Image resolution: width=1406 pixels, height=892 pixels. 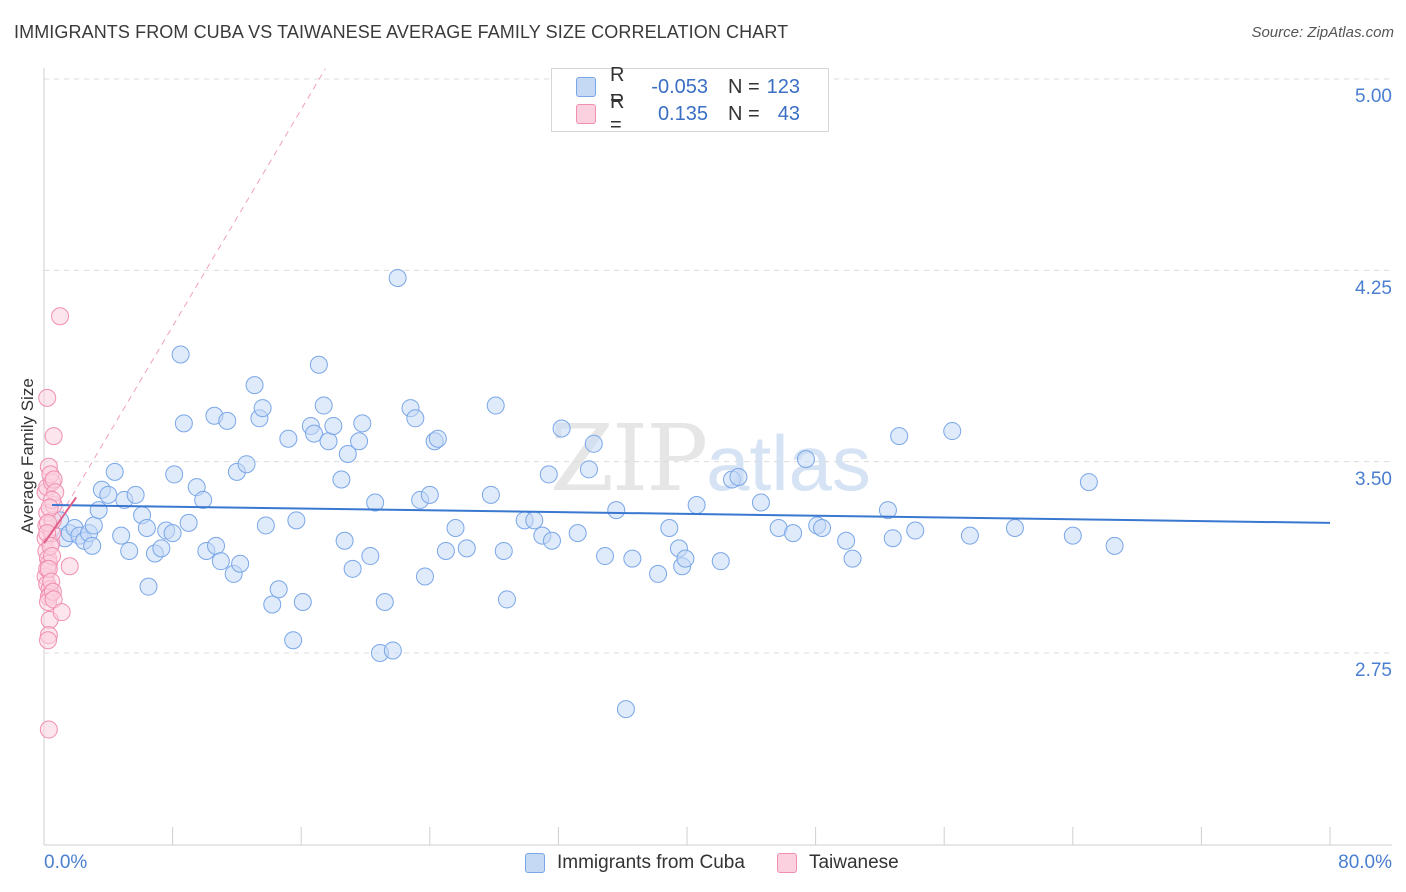 I want to click on r-value: -0.053, so click(x=679, y=86).